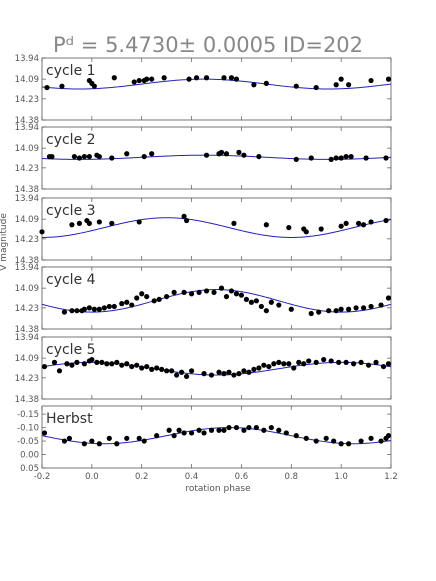 The height and width of the screenshot is (581, 436). I want to click on x-tick-label: 0.0, so click(92, 477).